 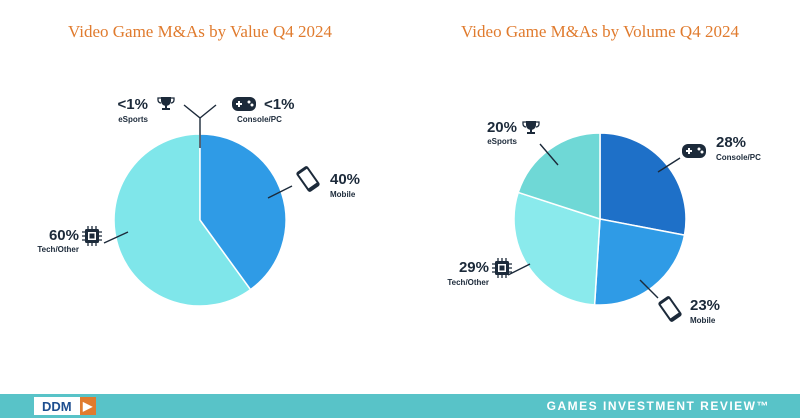 I want to click on volume-esports-pct: 20%, so click(x=502, y=127).